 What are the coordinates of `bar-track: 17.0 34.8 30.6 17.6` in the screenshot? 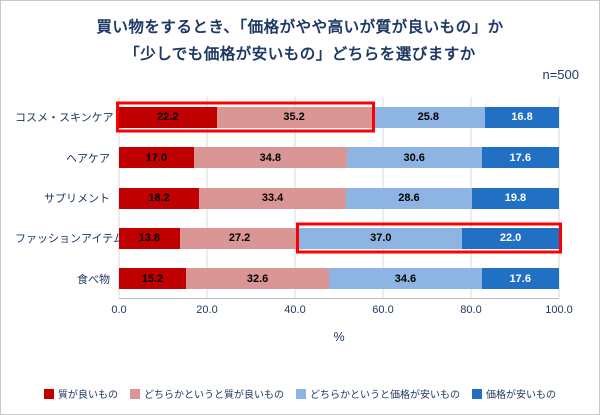 It's located at (339, 157).